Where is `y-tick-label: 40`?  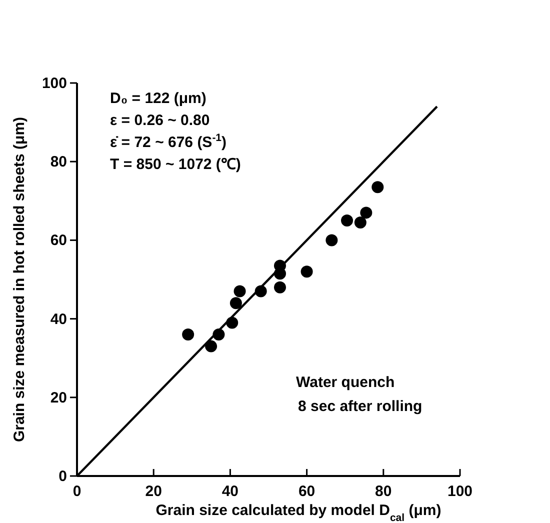
y-tick-label: 40 is located at coordinates (58, 319).